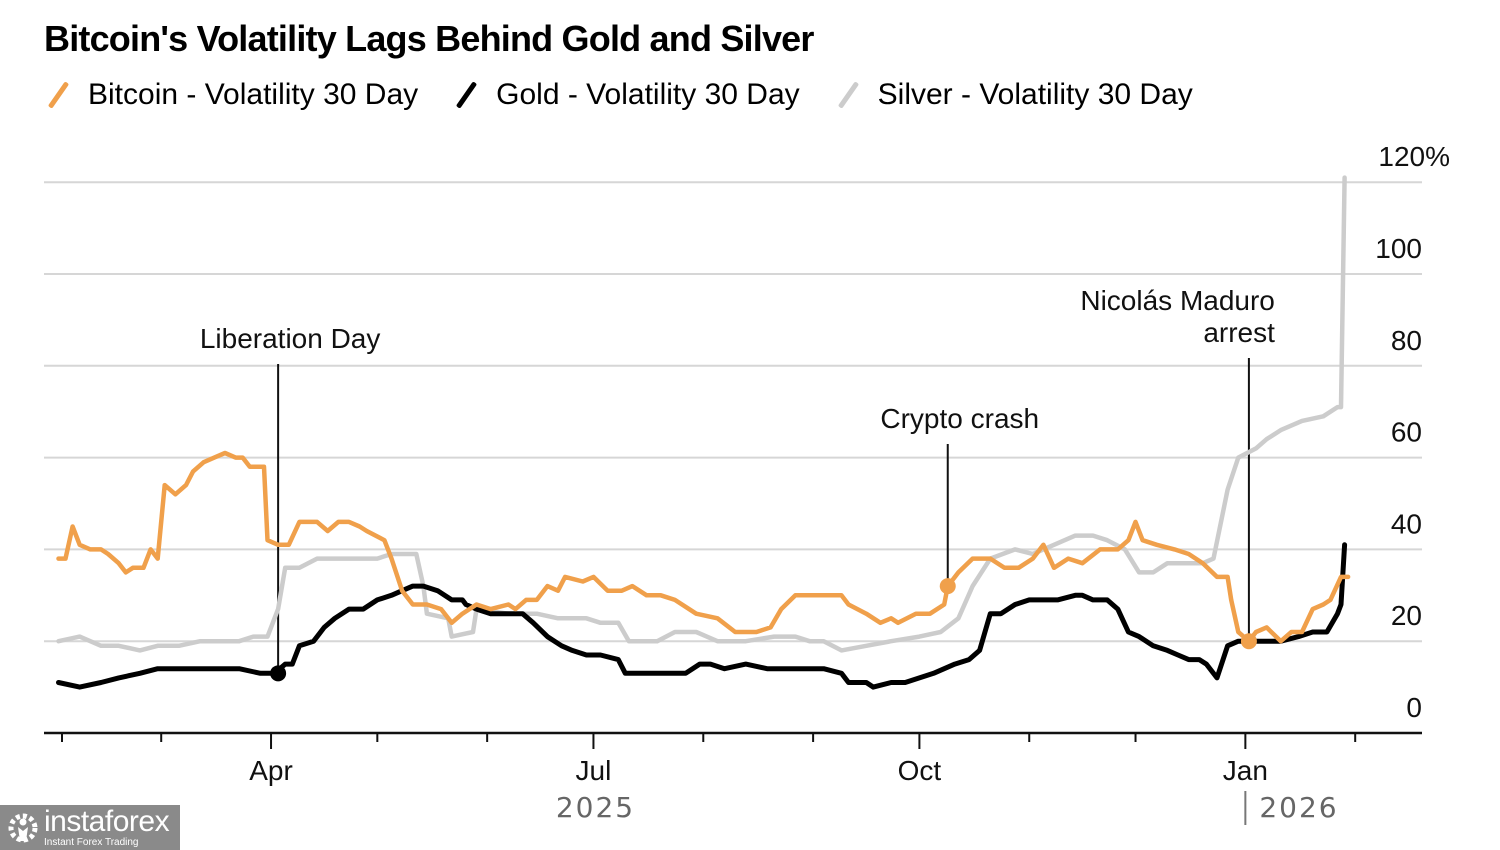 This screenshot has width=1500, height=850. I want to click on year-label-2026: 2026, so click(1298, 807).